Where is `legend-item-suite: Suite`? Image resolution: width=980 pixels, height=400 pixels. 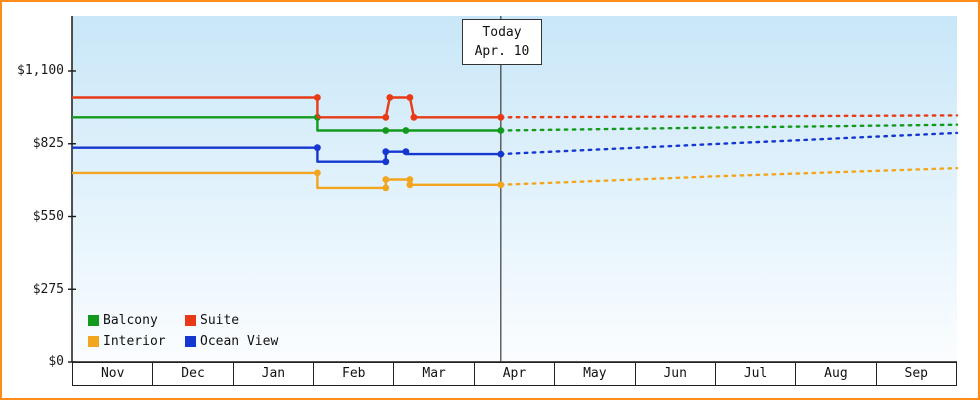
legend-item-suite: Suite is located at coordinates (231, 320).